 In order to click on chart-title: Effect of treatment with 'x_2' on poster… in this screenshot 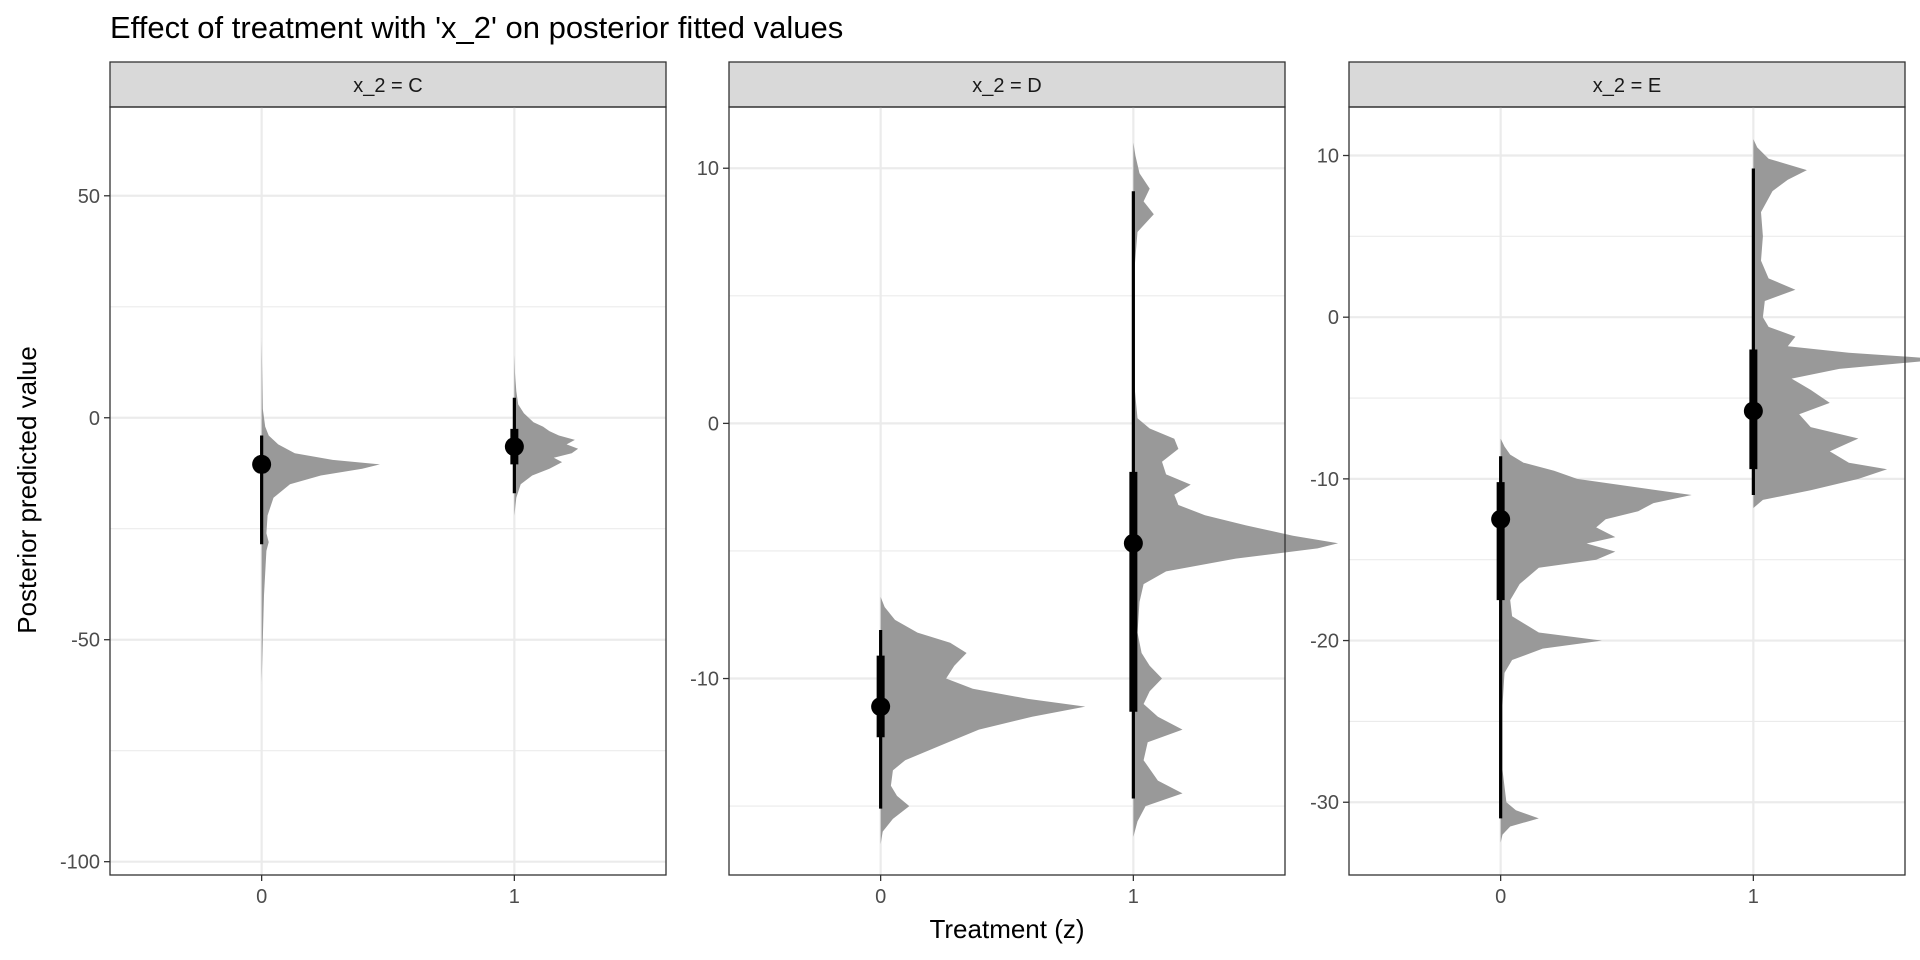, I will do `click(476, 27)`.